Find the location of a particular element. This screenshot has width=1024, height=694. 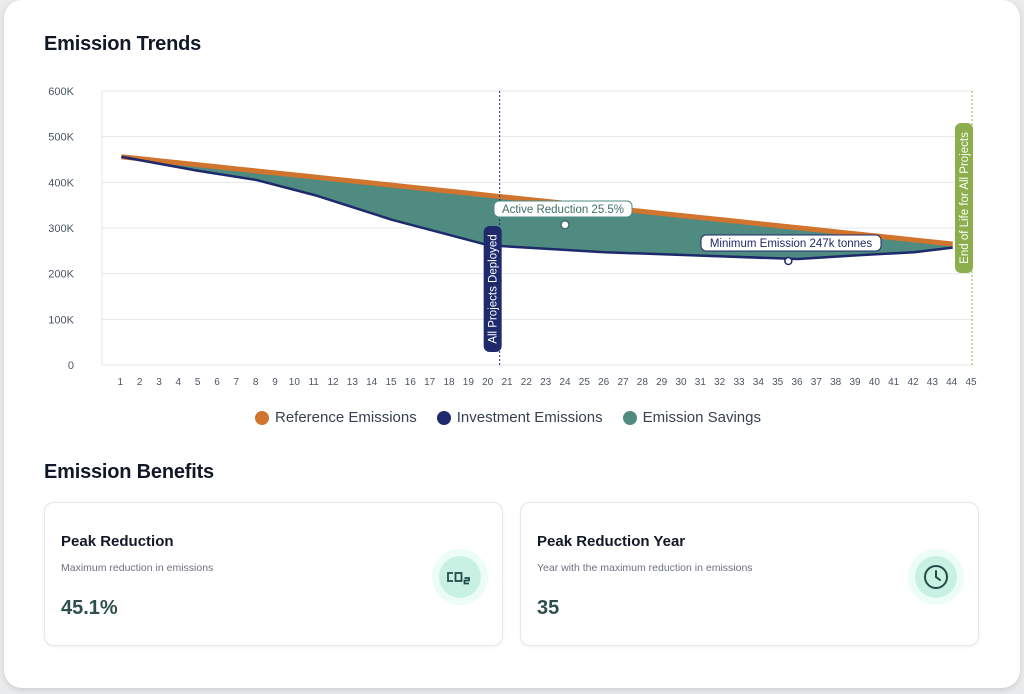

clock-icon-badge is located at coordinates (936, 577).